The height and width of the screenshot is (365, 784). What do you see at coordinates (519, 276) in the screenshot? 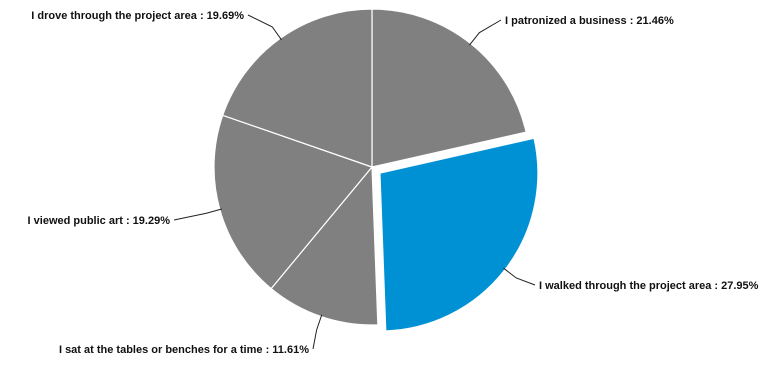
I see `leader-line-i-walked-through-the-project-area` at bounding box center [519, 276].